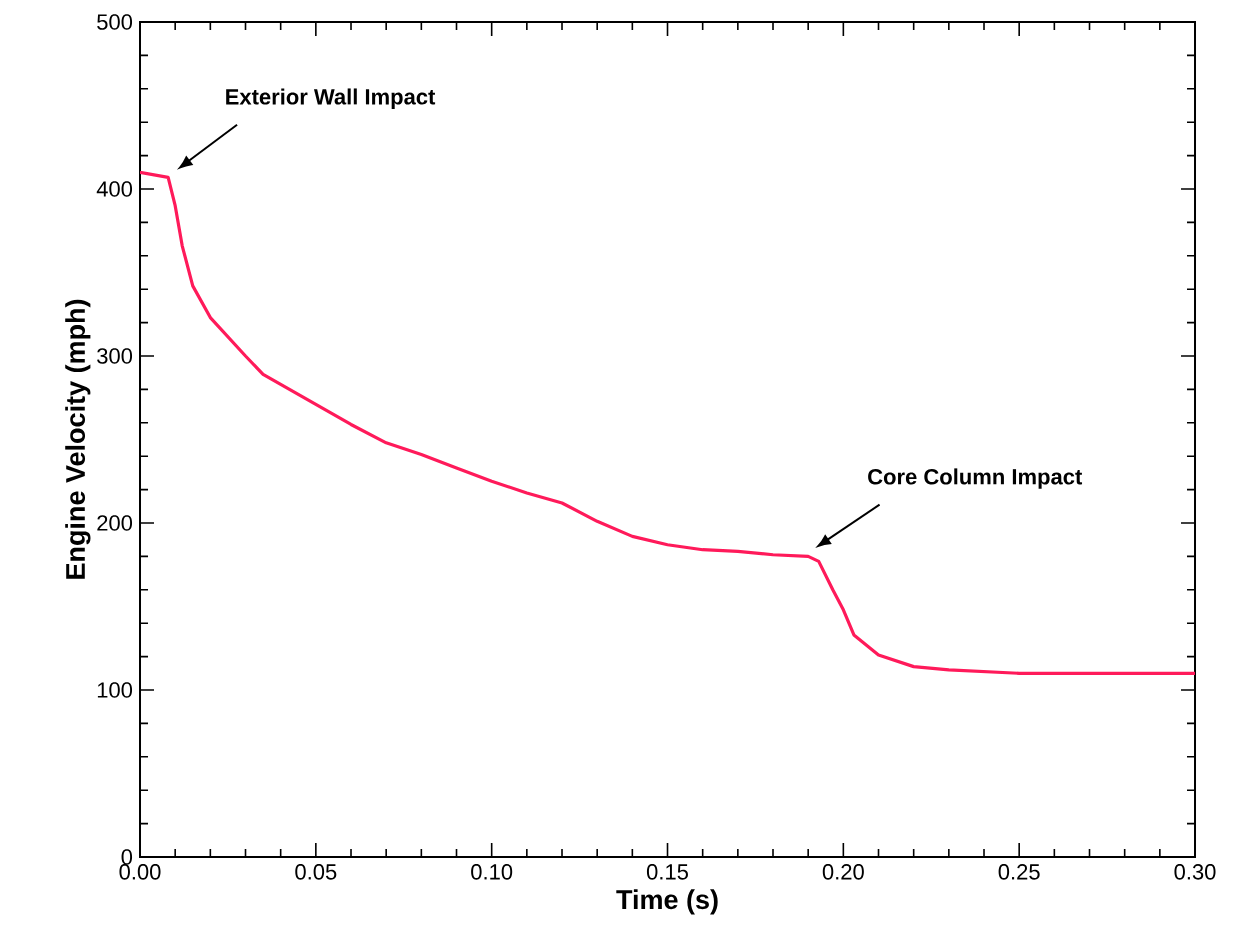 The height and width of the screenshot is (950, 1235). I want to click on y-tick-label: 400, so click(114, 189).